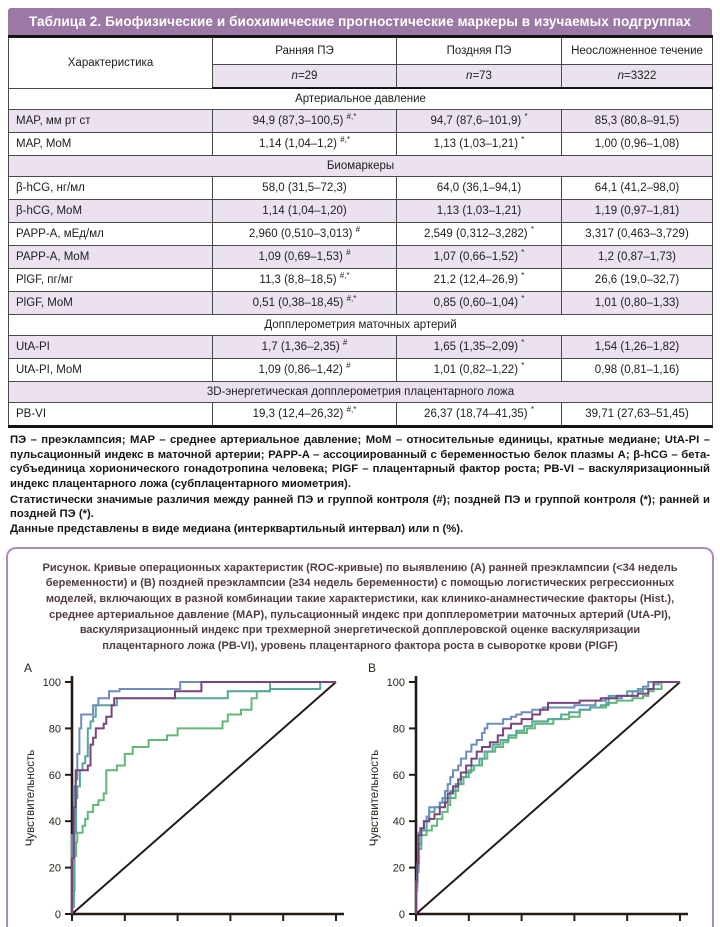 The image size is (720, 927). What do you see at coordinates (304, 121) in the screenshot?
I see `value-cell: 94,9 (87,3–100,5) #,*` at bounding box center [304, 121].